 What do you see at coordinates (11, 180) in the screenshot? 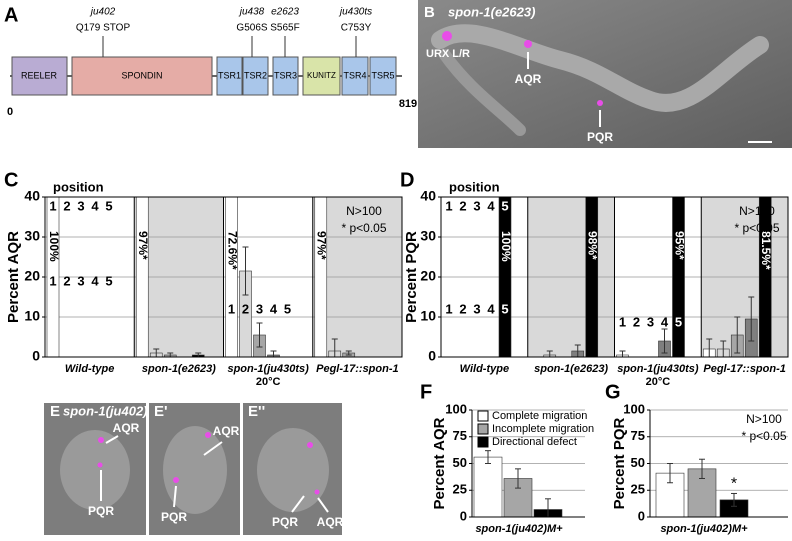
I see `panel-letter: C` at bounding box center [11, 180].